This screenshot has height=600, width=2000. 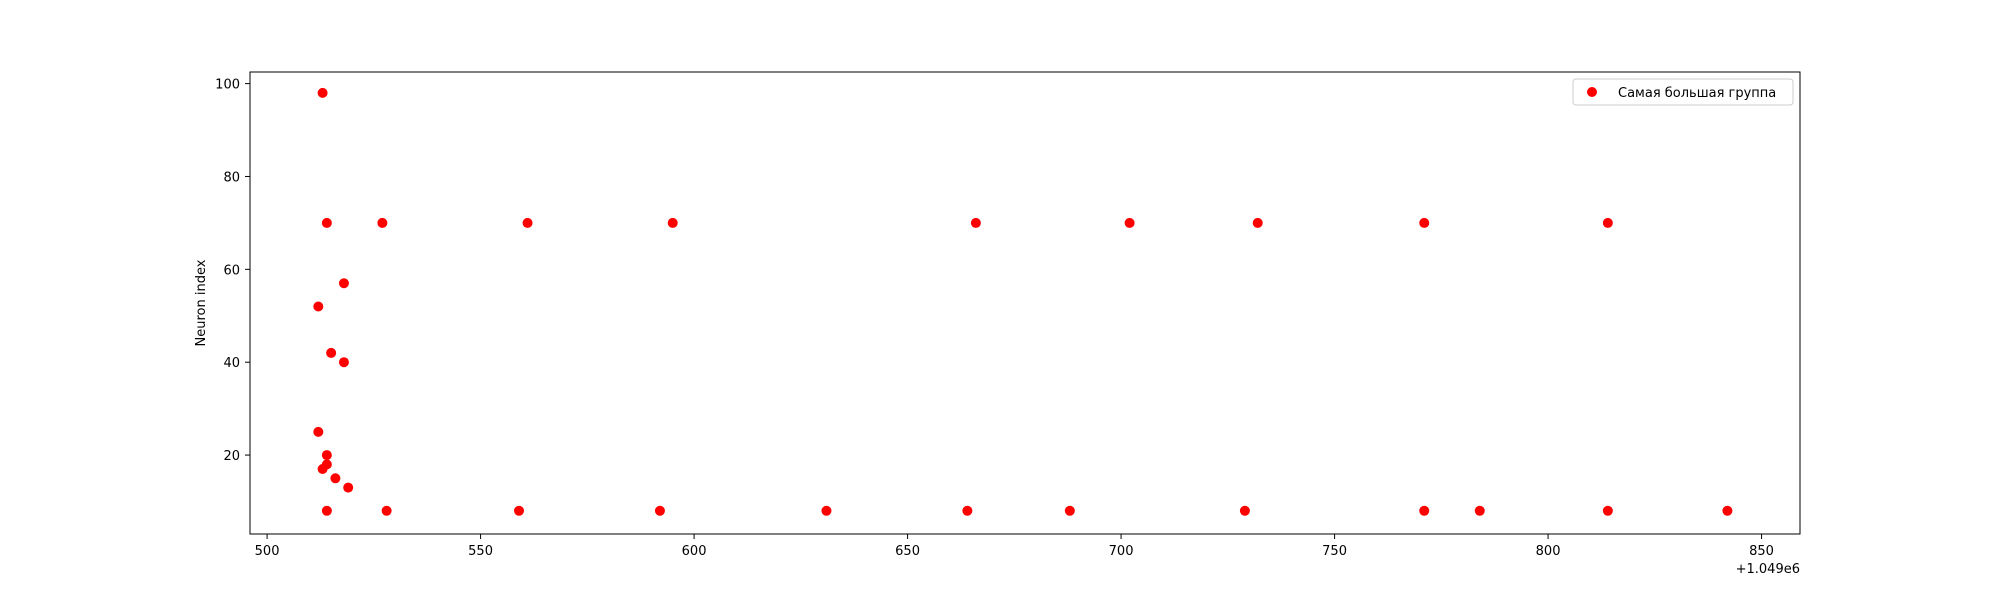 What do you see at coordinates (1334, 551) in the screenshot?
I see `x-tick-label: 750` at bounding box center [1334, 551].